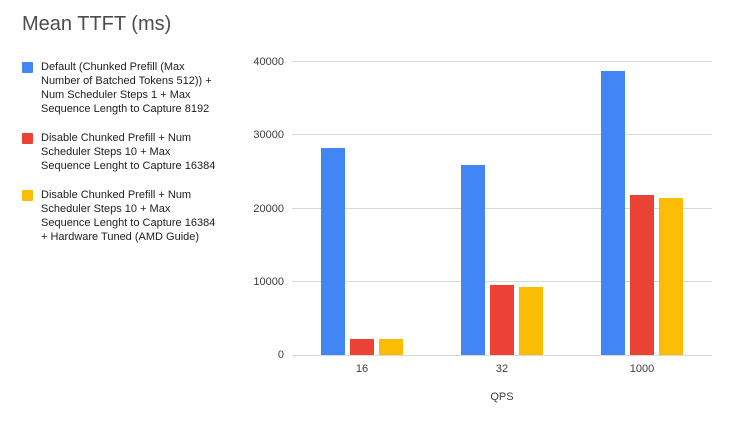  What do you see at coordinates (502, 397) in the screenshot?
I see `x-axis-title: QPS` at bounding box center [502, 397].